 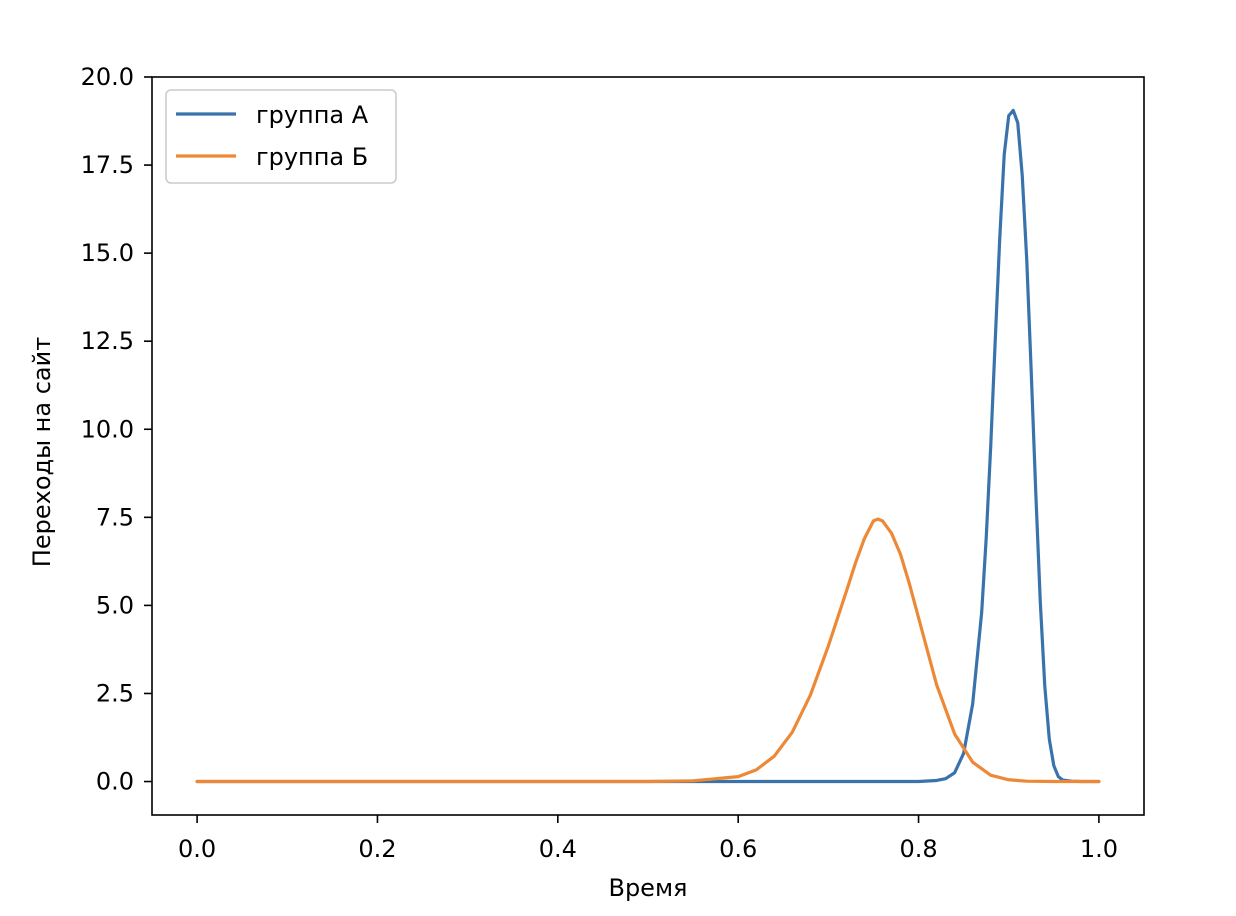 I want to click on x-tick-label: 0.6, so click(x=738, y=849).